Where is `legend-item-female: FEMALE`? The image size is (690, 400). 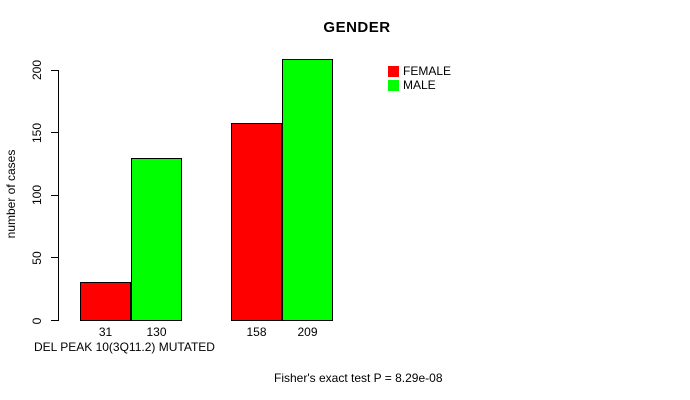
legend-item-female: FEMALE is located at coordinates (419, 71).